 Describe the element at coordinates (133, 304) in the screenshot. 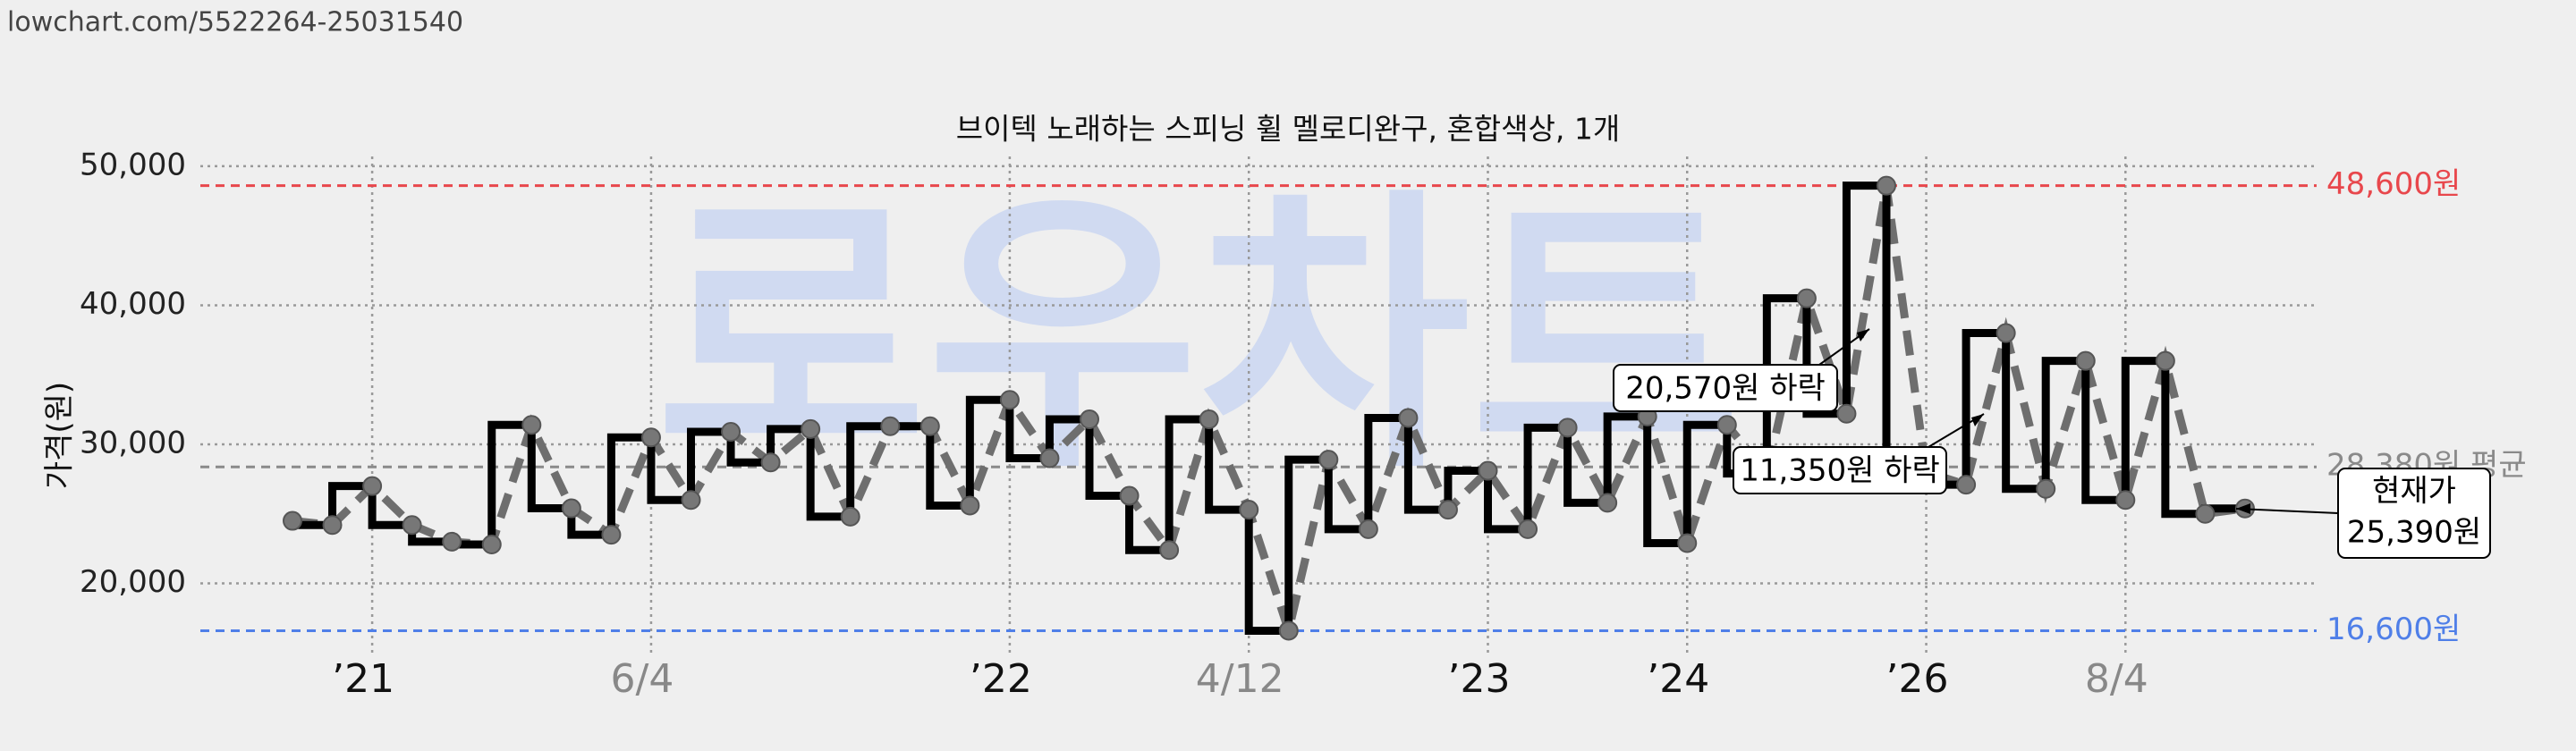

I see `y-tick-label: 40,000` at that location.